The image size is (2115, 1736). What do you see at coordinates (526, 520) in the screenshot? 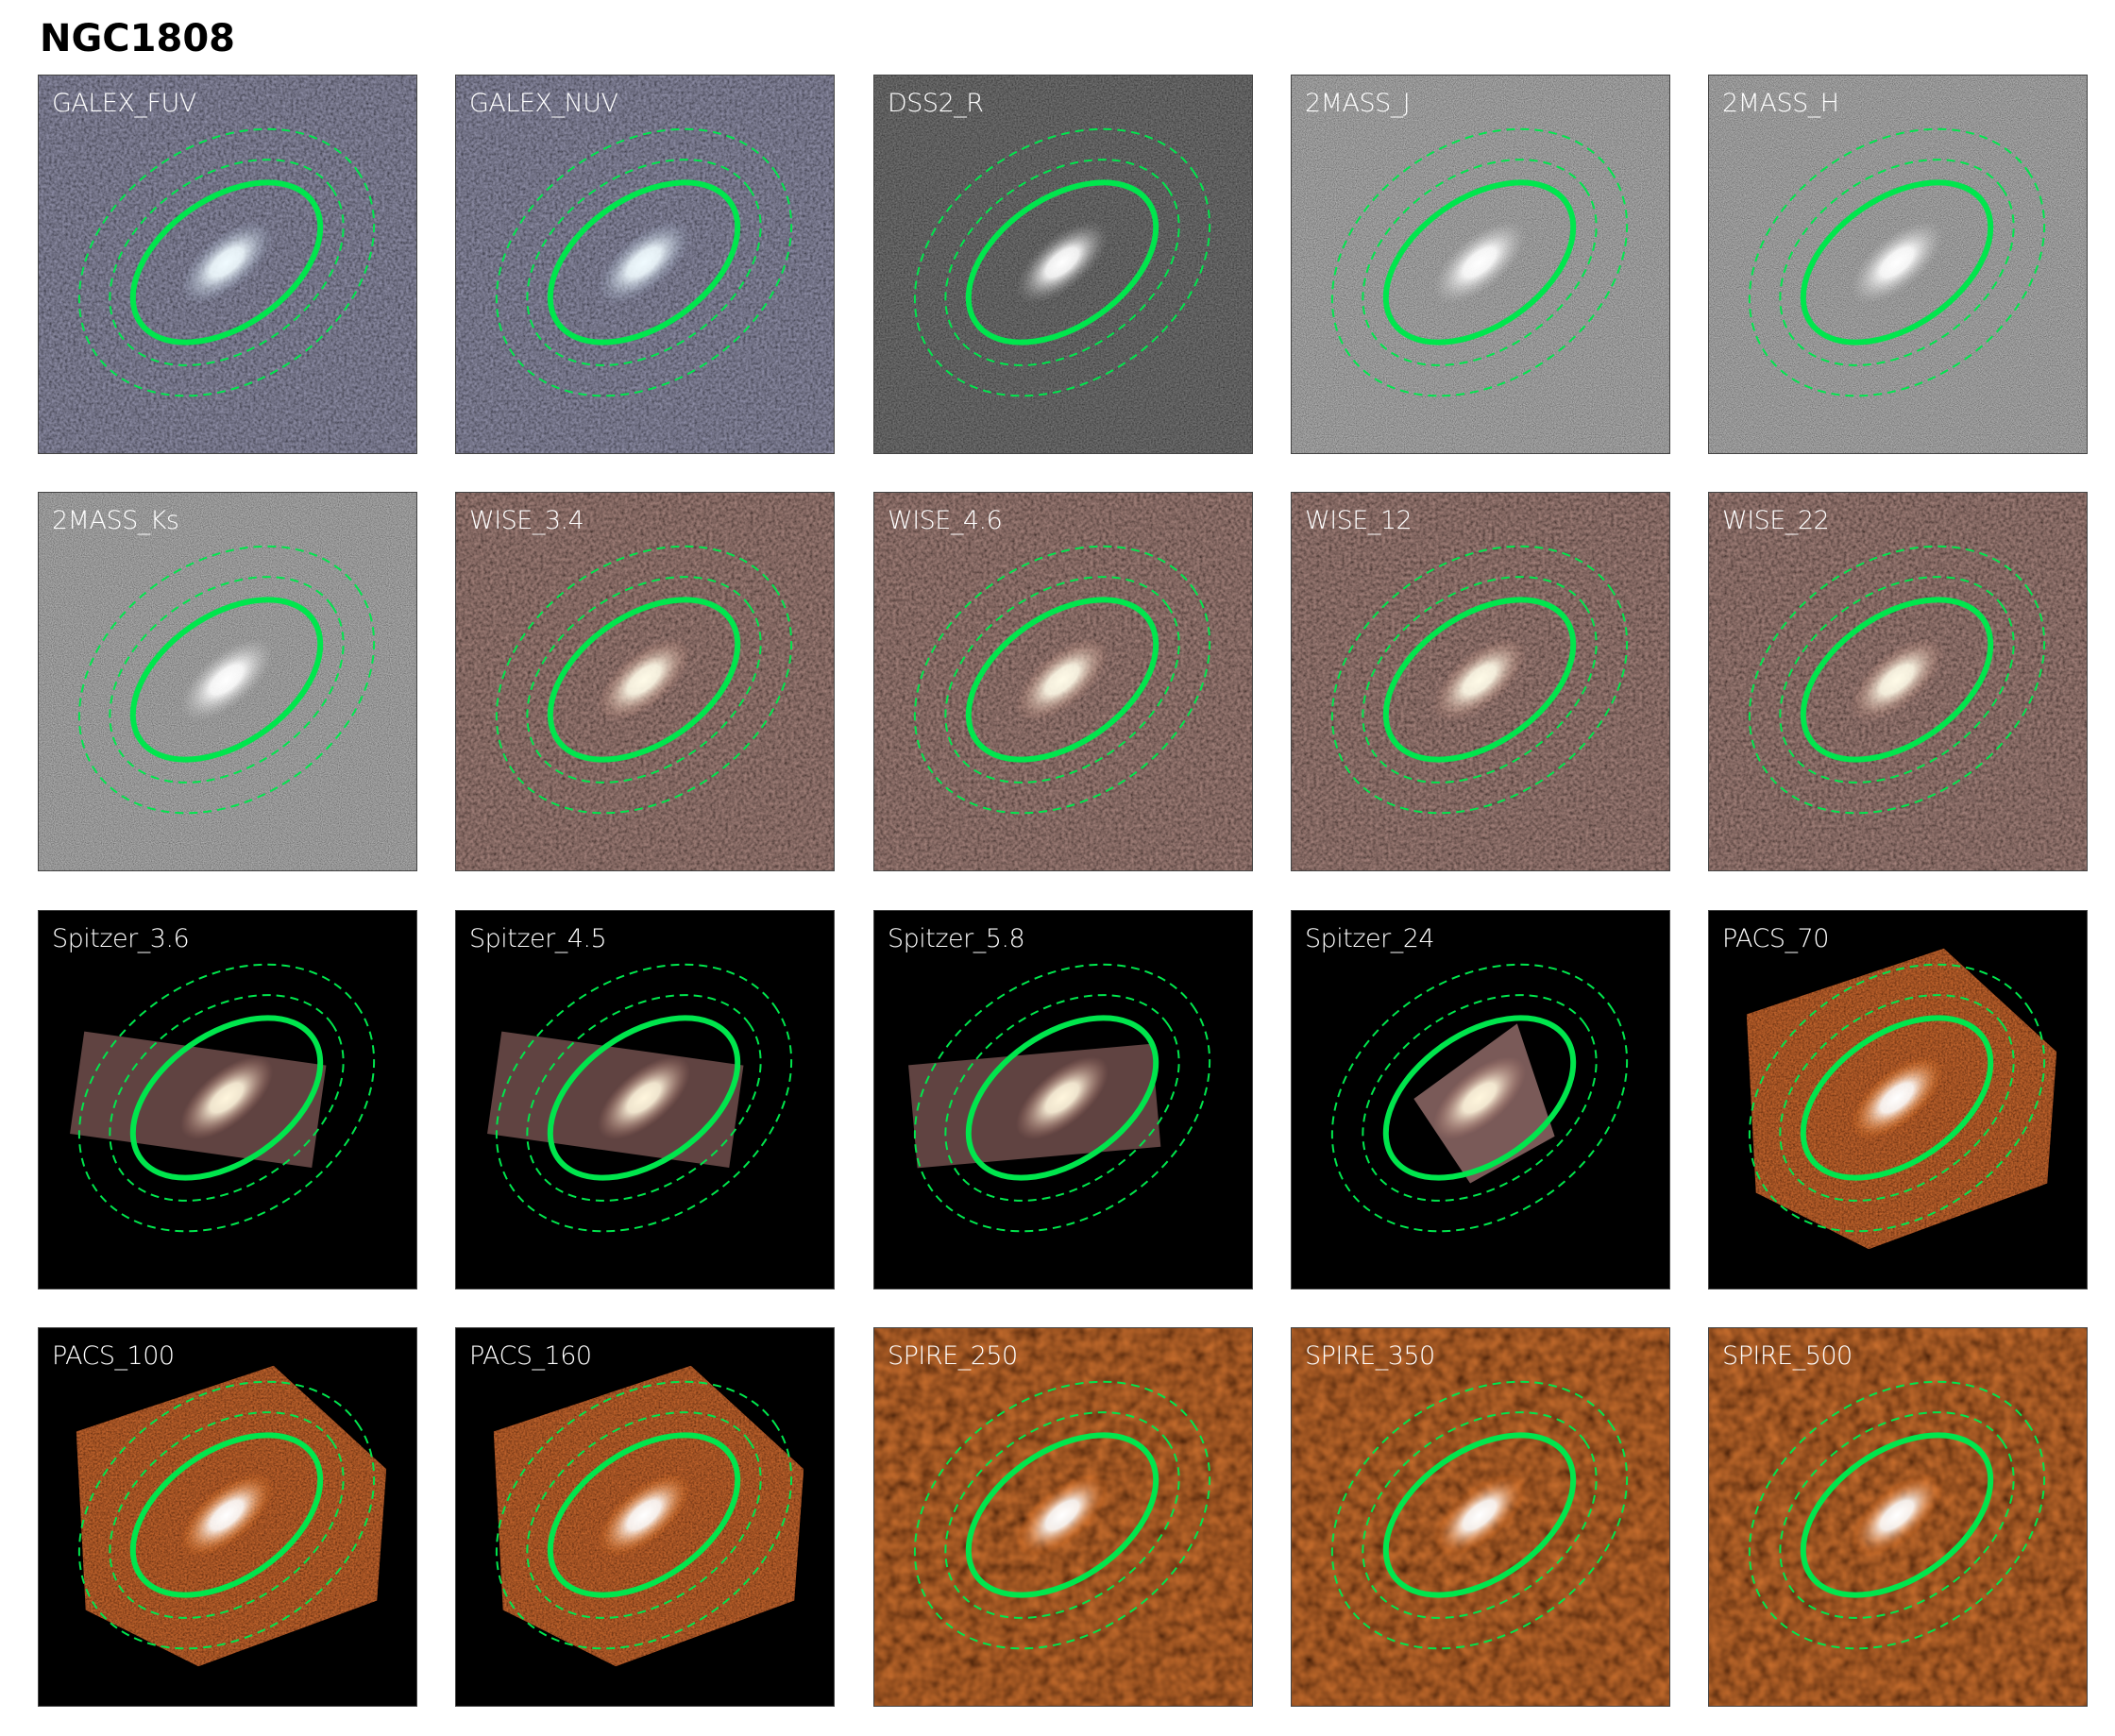
I see `band-label: WISE_3.4` at bounding box center [526, 520].